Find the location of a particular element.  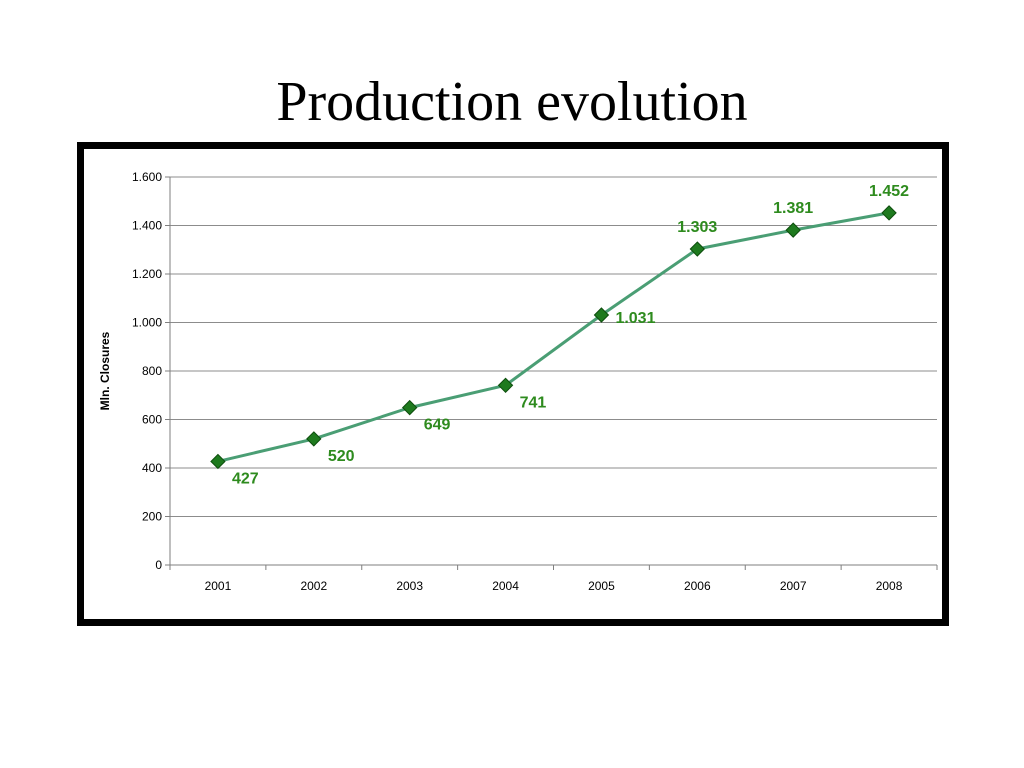

y-tick-label: 1.000 is located at coordinates (147, 323).